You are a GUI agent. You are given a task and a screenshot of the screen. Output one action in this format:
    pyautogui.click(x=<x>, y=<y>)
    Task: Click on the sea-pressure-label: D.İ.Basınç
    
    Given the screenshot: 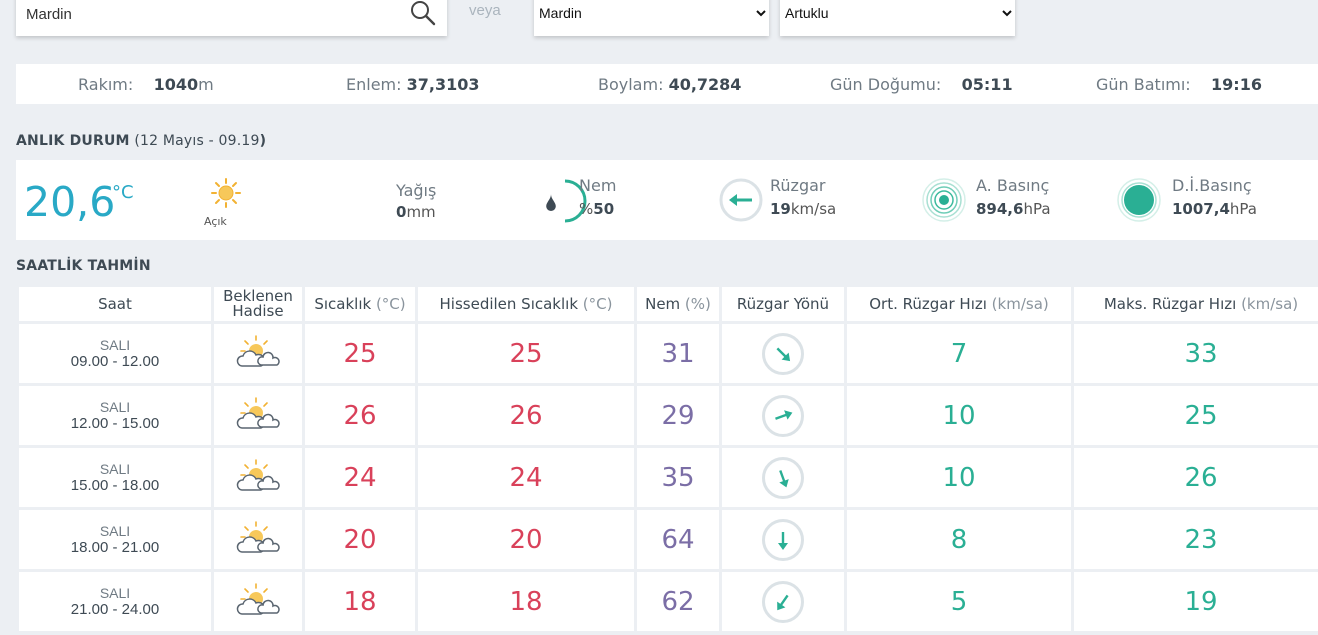 What is the action you would take?
    pyautogui.click(x=1212, y=185)
    